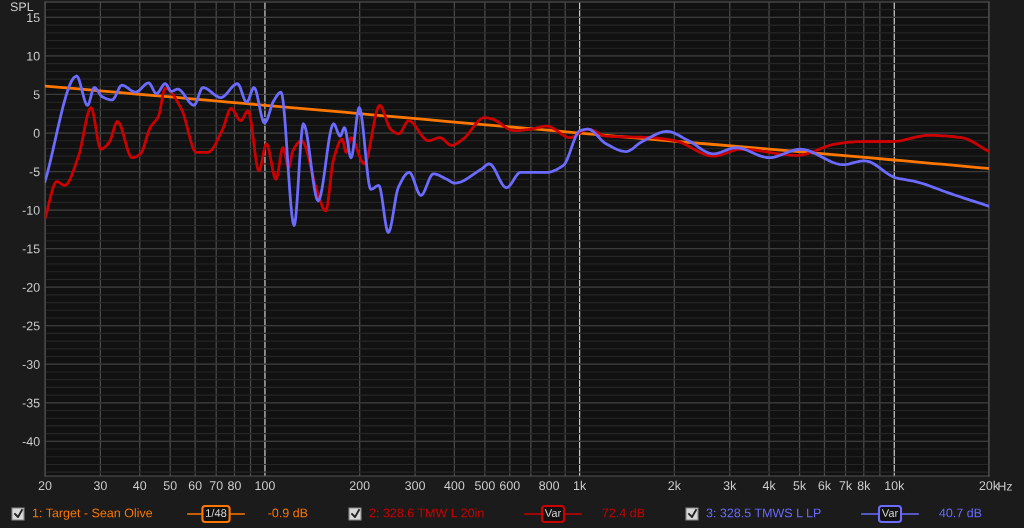 Image resolution: width=1024 pixels, height=528 pixels. Describe the element at coordinates (31, 326) in the screenshot. I see `y-tick-label: -25` at that location.